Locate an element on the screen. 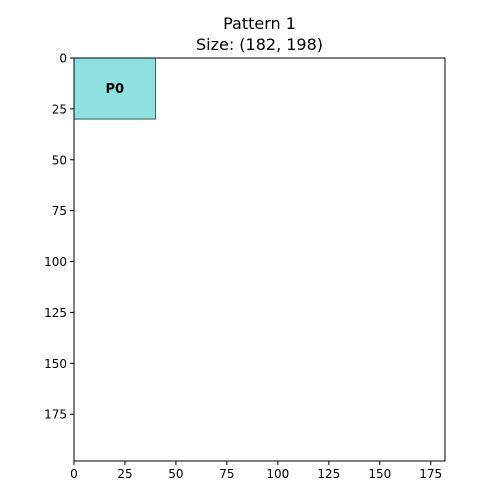  piece-label-0: P0 is located at coordinates (114, 89).